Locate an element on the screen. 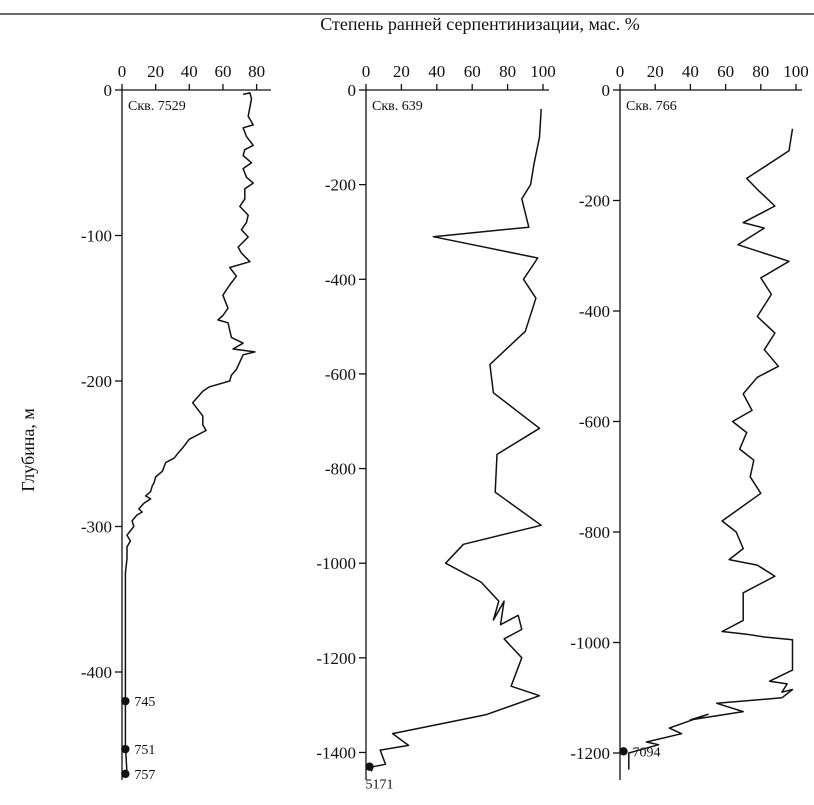 This screenshot has width=814, height=805. top-axis-label: Степень ранней серпентинизации, мас. % is located at coordinates (479, 24).